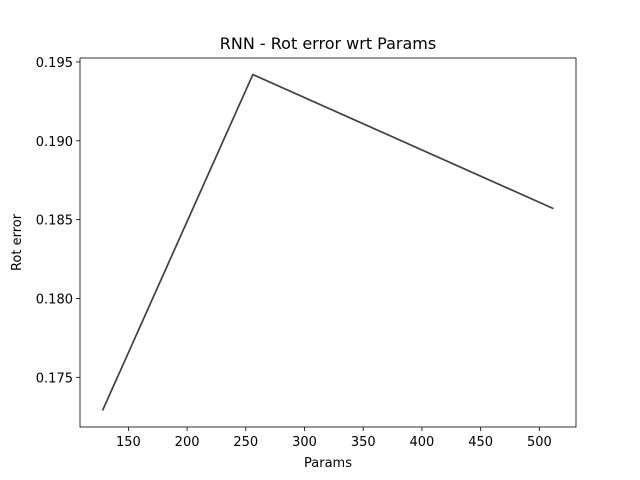 The image size is (640, 480). I want to click on y-tick-label: 0.175, so click(54, 378).